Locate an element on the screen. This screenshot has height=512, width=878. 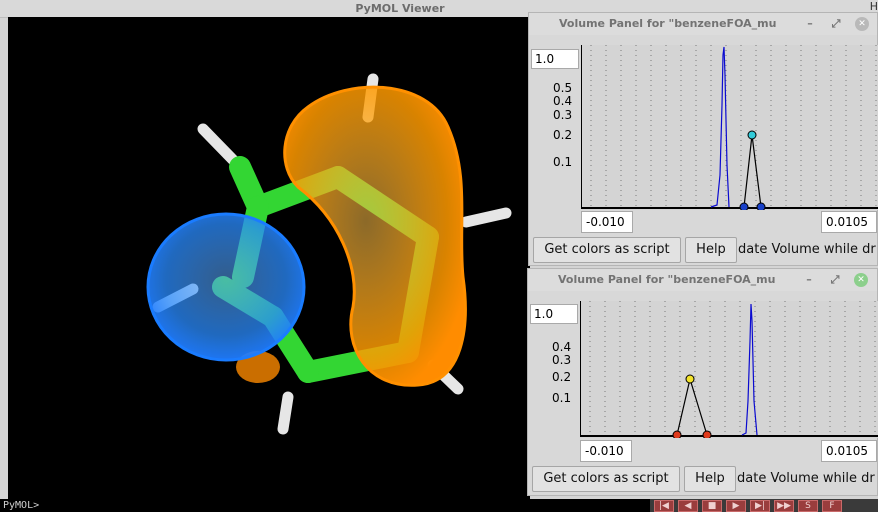
movie-back-button: ◀ is located at coordinates (688, 506).